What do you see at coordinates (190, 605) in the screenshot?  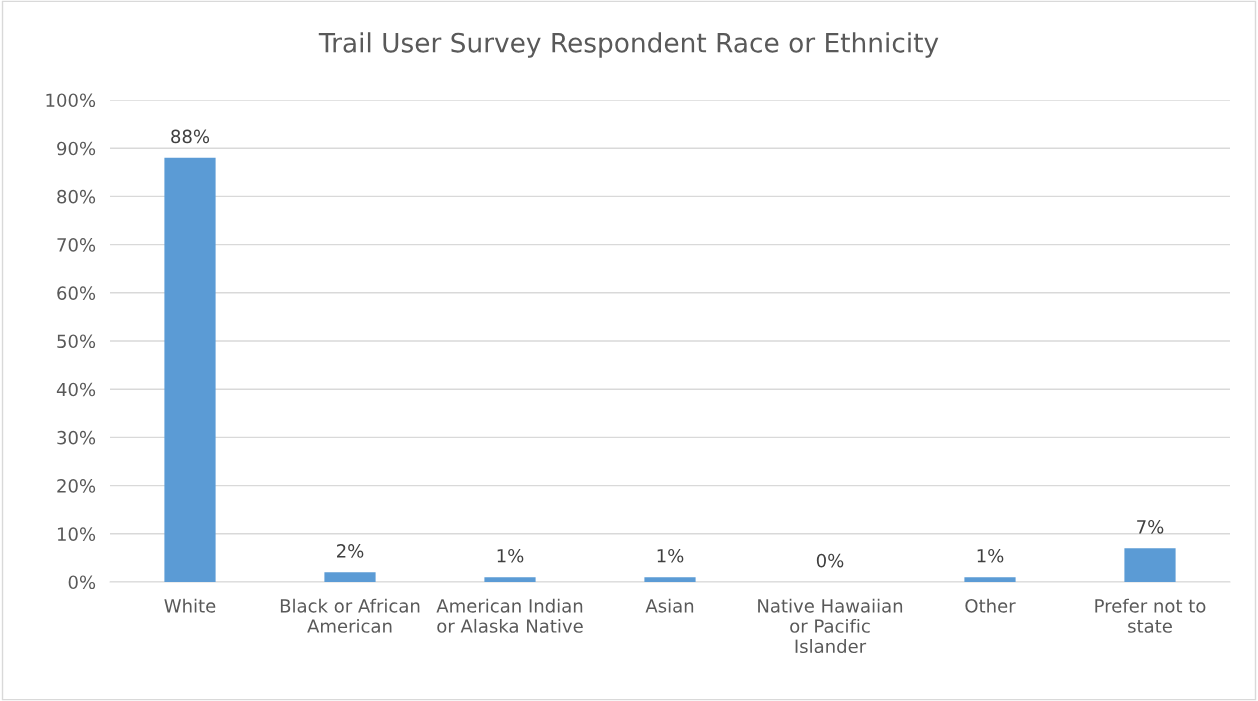 I see `x-tick-label: White` at bounding box center [190, 605].